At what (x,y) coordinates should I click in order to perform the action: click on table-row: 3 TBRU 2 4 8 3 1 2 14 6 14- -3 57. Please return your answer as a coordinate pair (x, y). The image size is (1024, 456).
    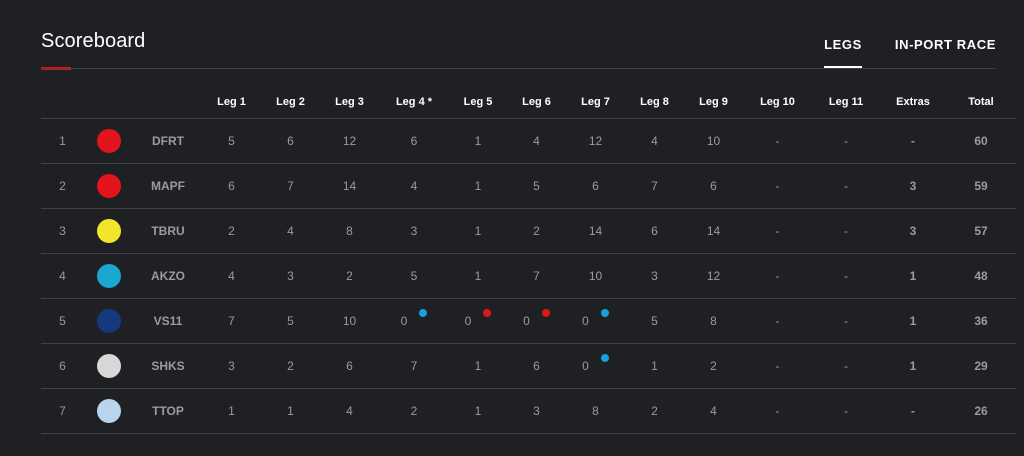
    Looking at the image, I should click on (528, 231).